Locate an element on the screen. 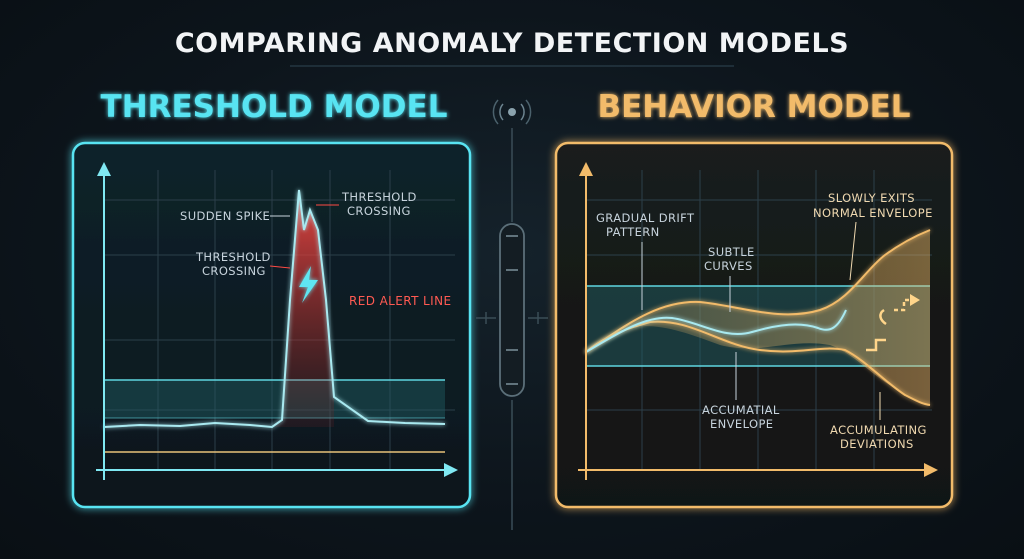 This screenshot has height=559, width=1024. behavior-upper-curve is located at coordinates (758, 291).